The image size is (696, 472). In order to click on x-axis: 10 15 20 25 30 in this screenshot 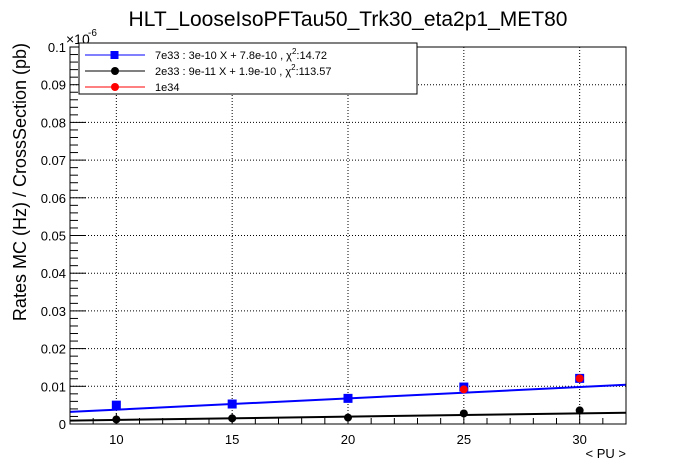, I will do `click(348, 430)`.